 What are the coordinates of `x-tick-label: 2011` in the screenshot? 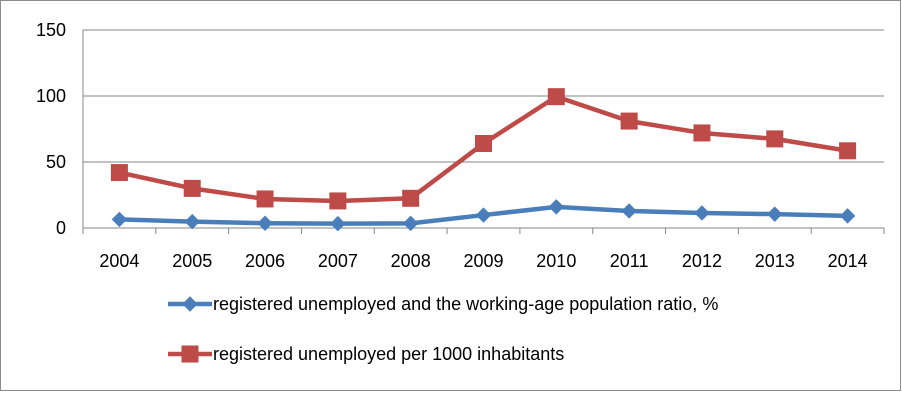 It's located at (629, 261).